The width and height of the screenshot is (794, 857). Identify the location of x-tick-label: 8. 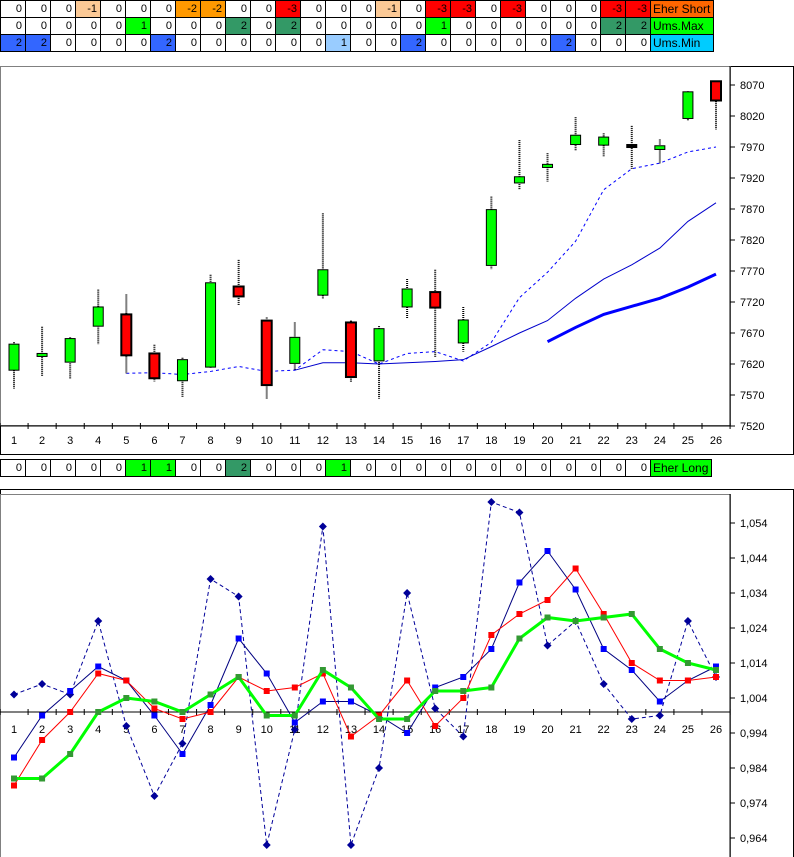
(210, 730).